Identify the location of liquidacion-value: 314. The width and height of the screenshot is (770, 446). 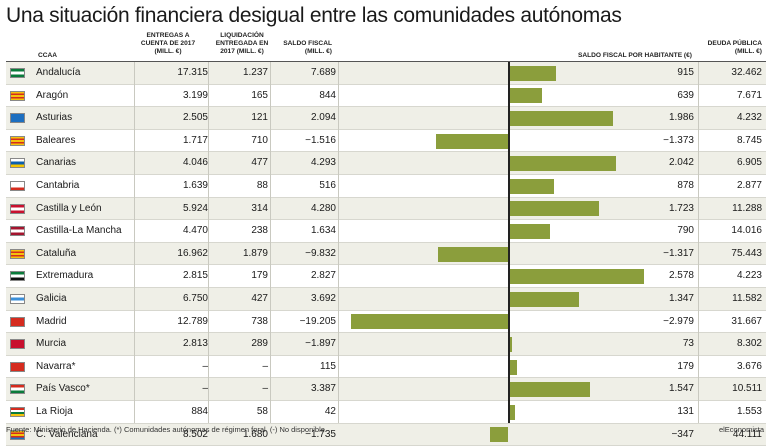
(259, 208).